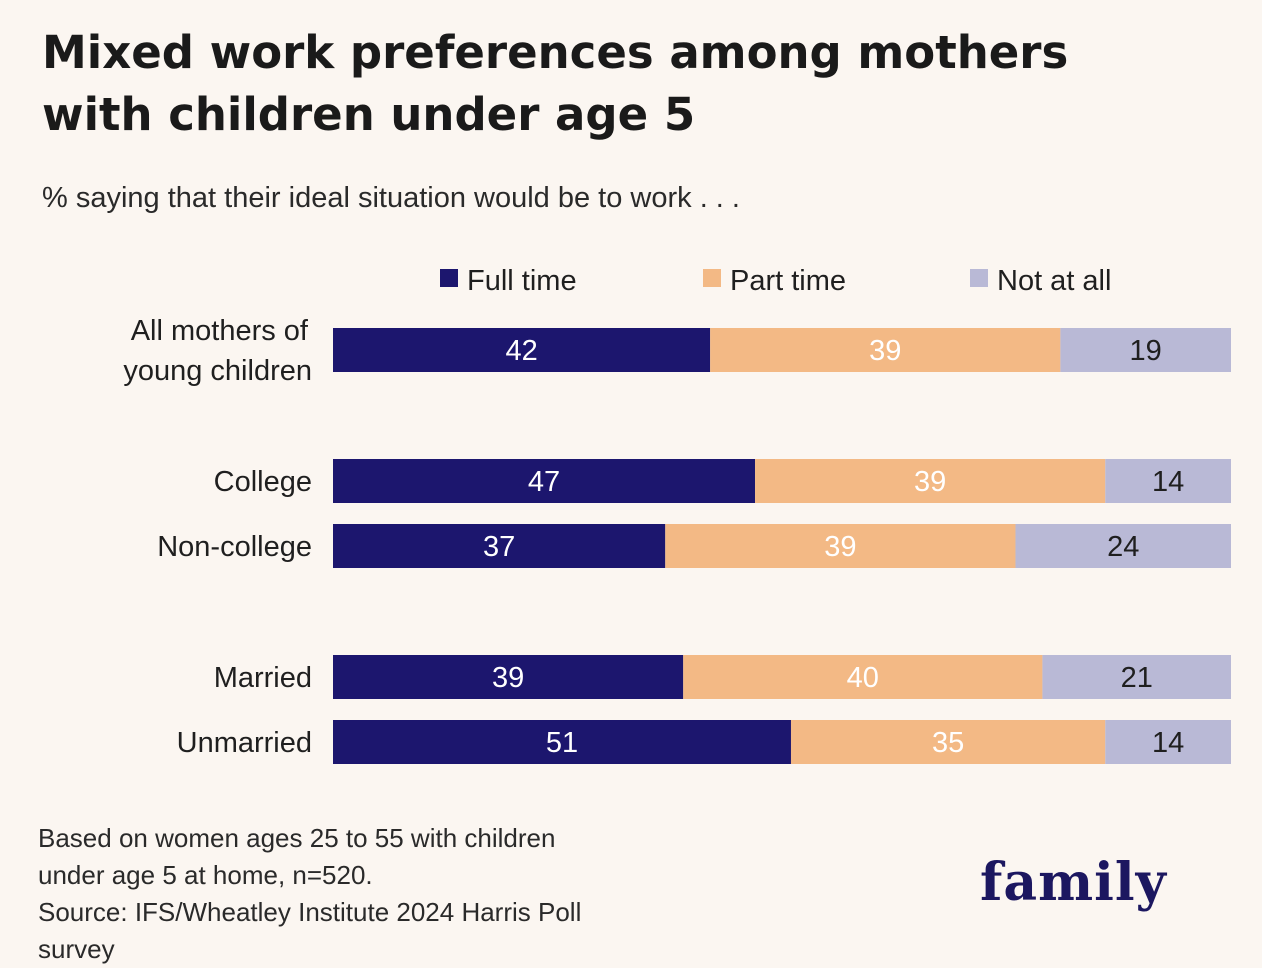 The image size is (1262, 968). I want to click on legend-swatch-not-at-all, so click(979, 278).